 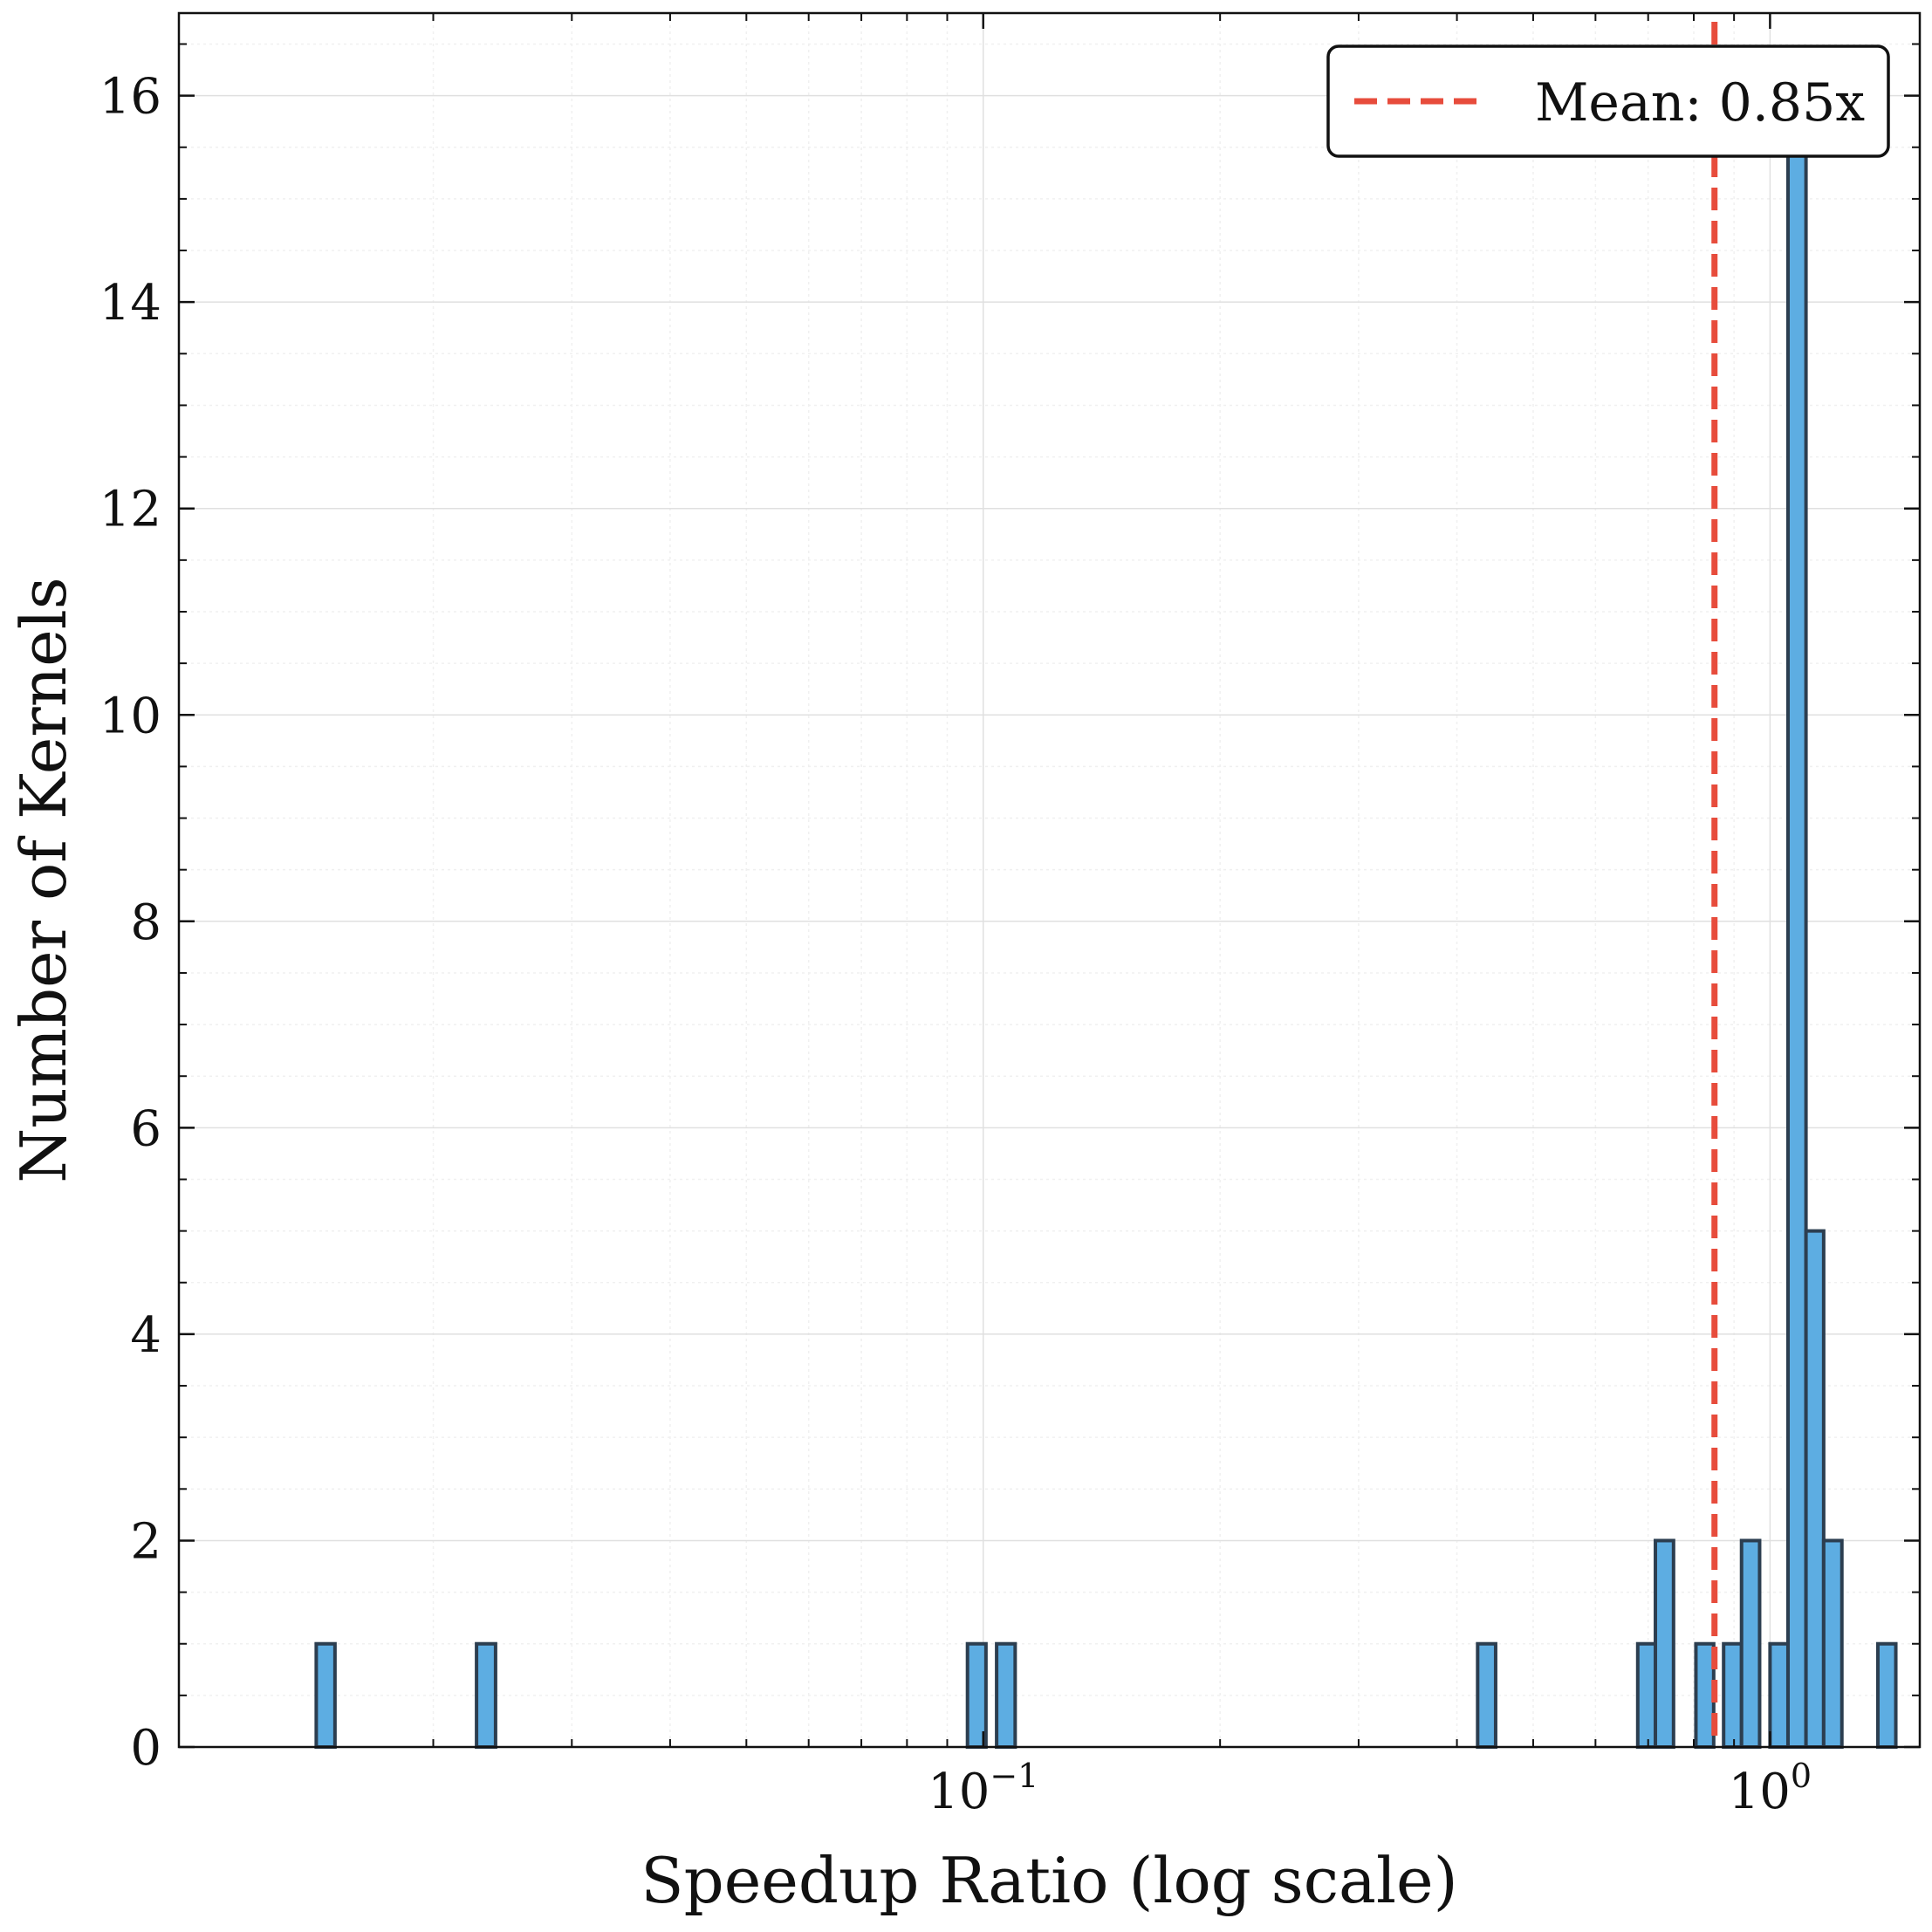 I want to click on y-tick-label: 2, so click(x=146, y=1542).